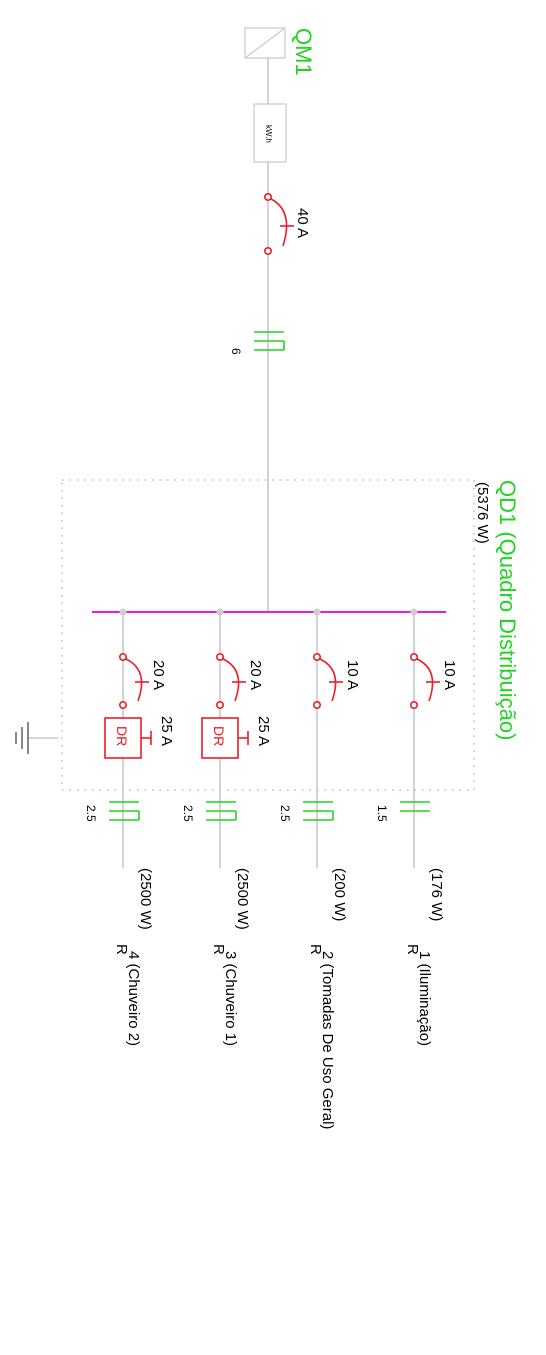  Describe the element at coordinates (449, 675) in the screenshot. I see `circuit-1-breaker-rating: 10 A` at that location.